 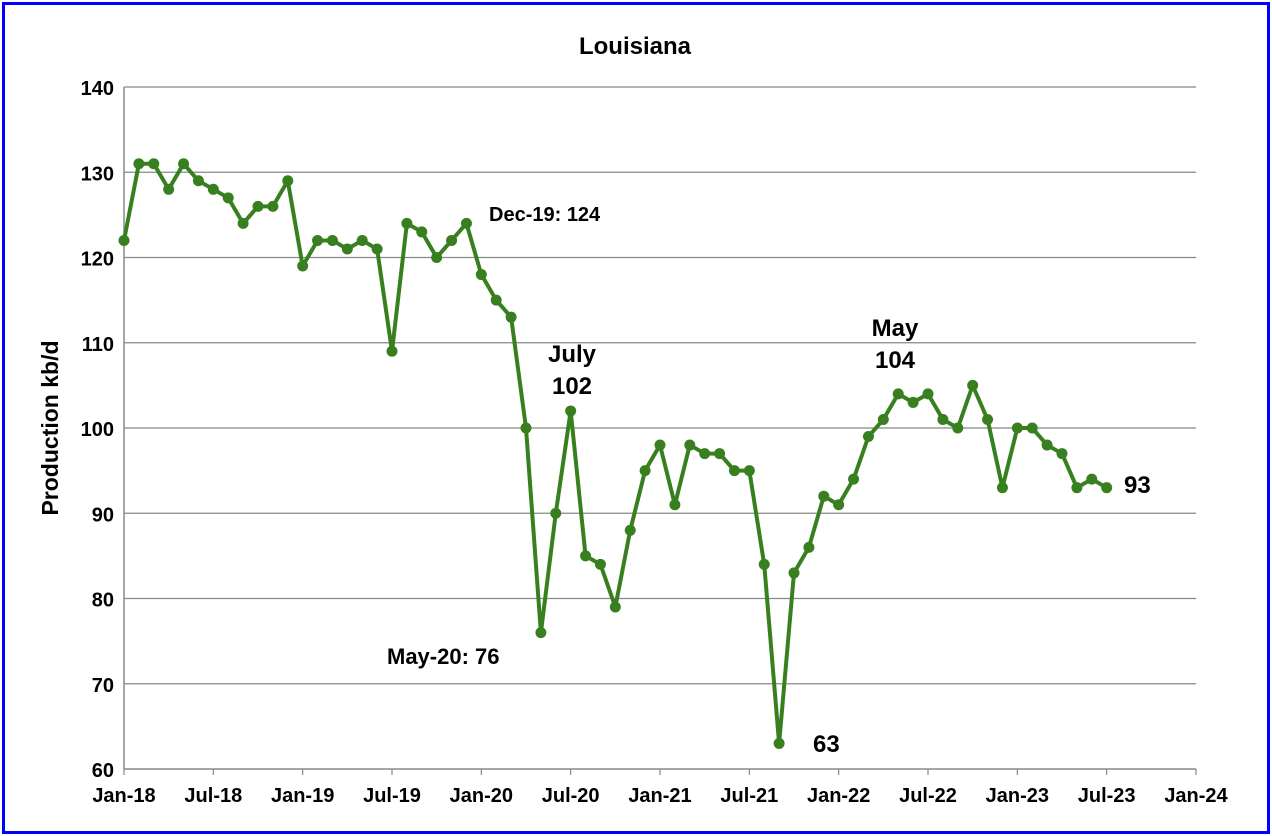 What do you see at coordinates (571, 796) in the screenshot?
I see `x-tick-label: Jul-20` at bounding box center [571, 796].